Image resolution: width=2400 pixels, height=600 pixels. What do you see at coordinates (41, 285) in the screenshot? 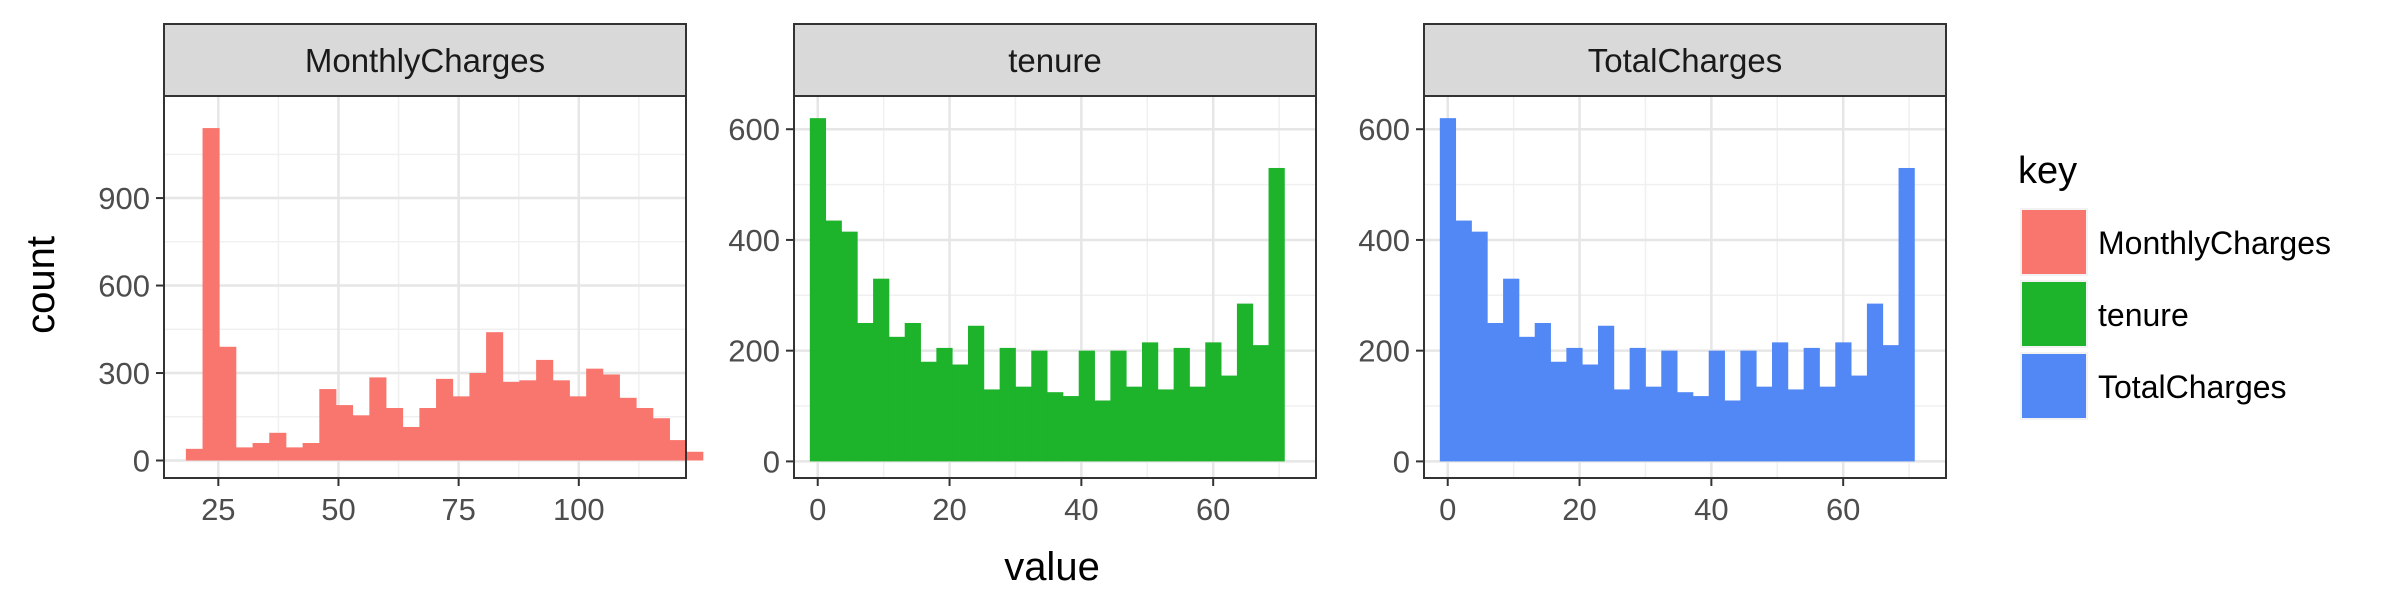
I see `y-axis-title: count` at bounding box center [41, 285].